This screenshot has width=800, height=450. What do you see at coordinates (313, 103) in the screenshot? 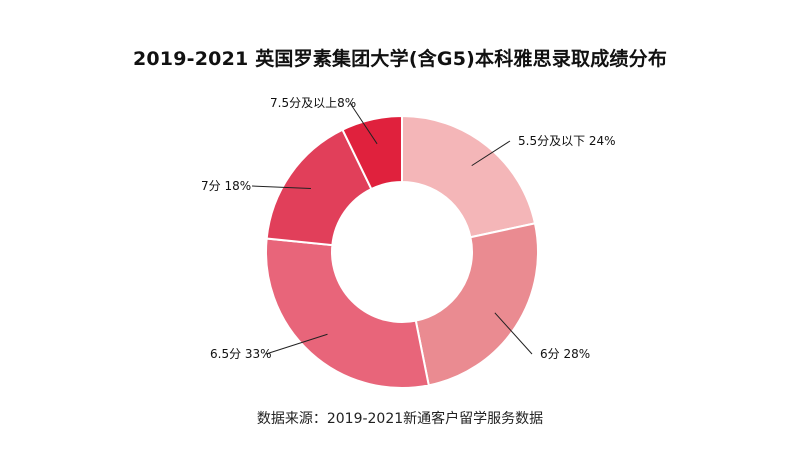
I see `slice-label-4: 7.5分及以上8%` at bounding box center [313, 103].